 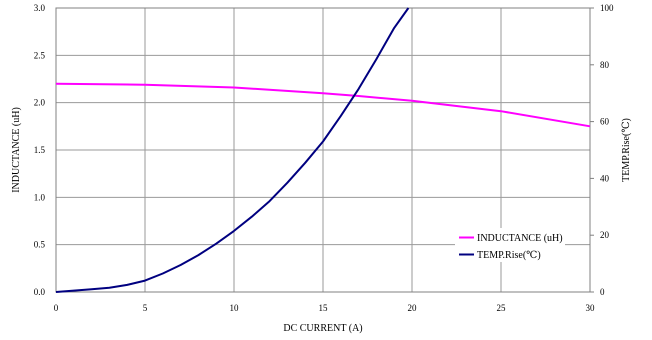 I want to click on y-right-tick-label: 60, so click(x=605, y=122).